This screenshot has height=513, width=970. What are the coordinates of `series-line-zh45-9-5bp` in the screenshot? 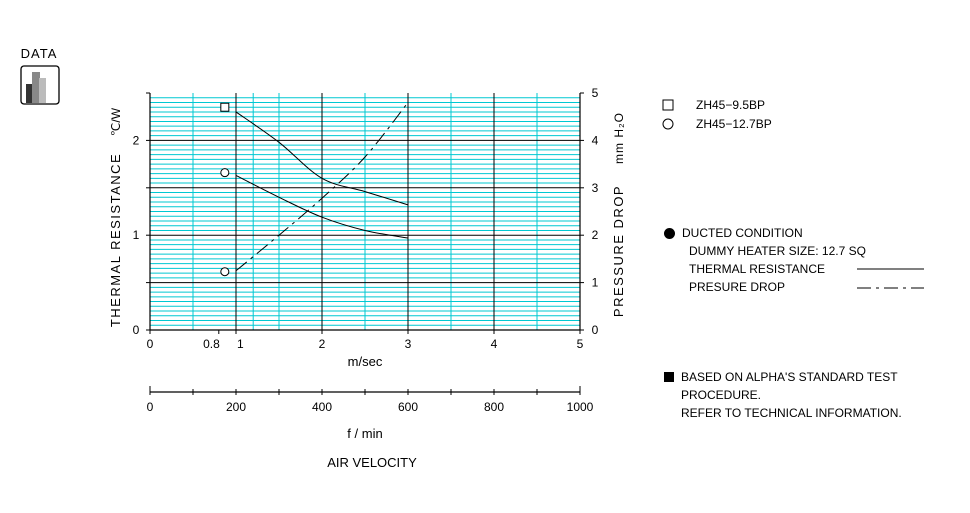 It's located at (322, 158).